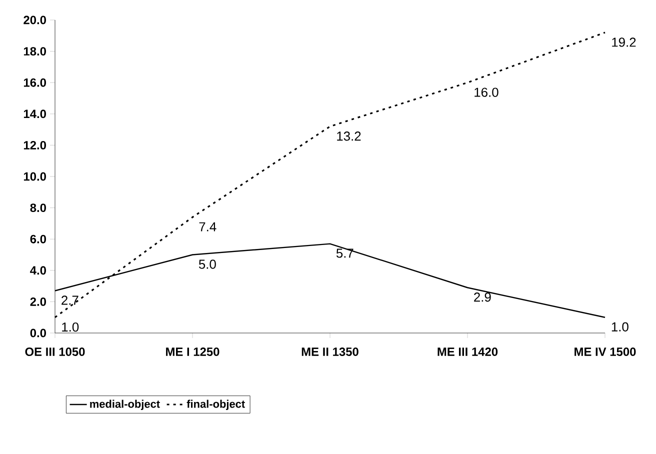 The height and width of the screenshot is (454, 656). What do you see at coordinates (35, 82) in the screenshot?
I see `y-tick-label: 16.0` at bounding box center [35, 82].